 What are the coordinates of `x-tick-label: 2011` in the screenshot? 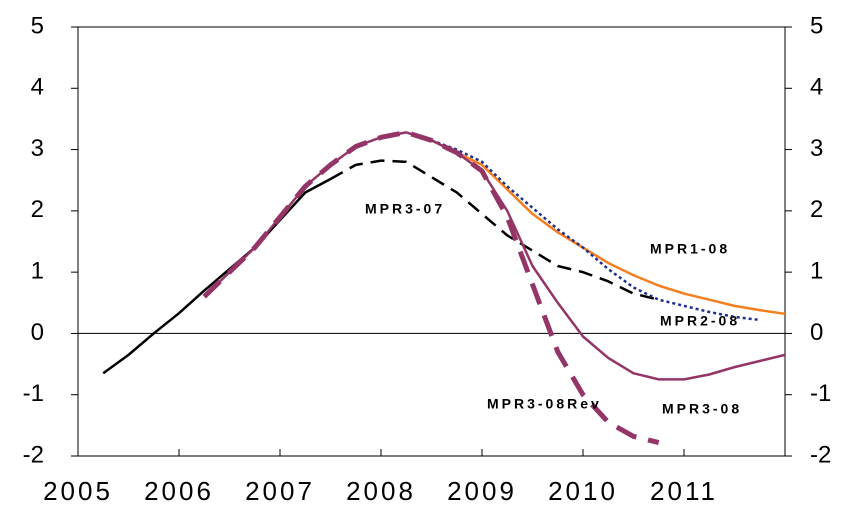 It's located at (684, 491).